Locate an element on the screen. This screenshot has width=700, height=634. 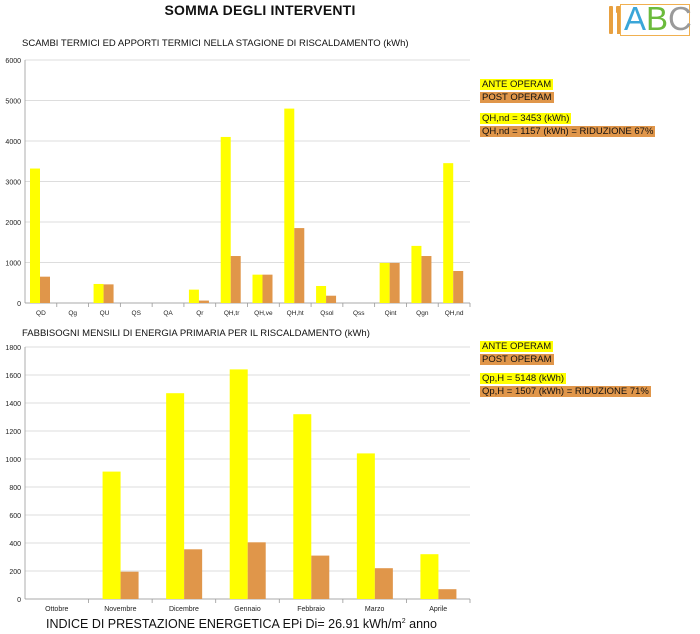
x-tick-label: QH,ve is located at coordinates (263, 313).